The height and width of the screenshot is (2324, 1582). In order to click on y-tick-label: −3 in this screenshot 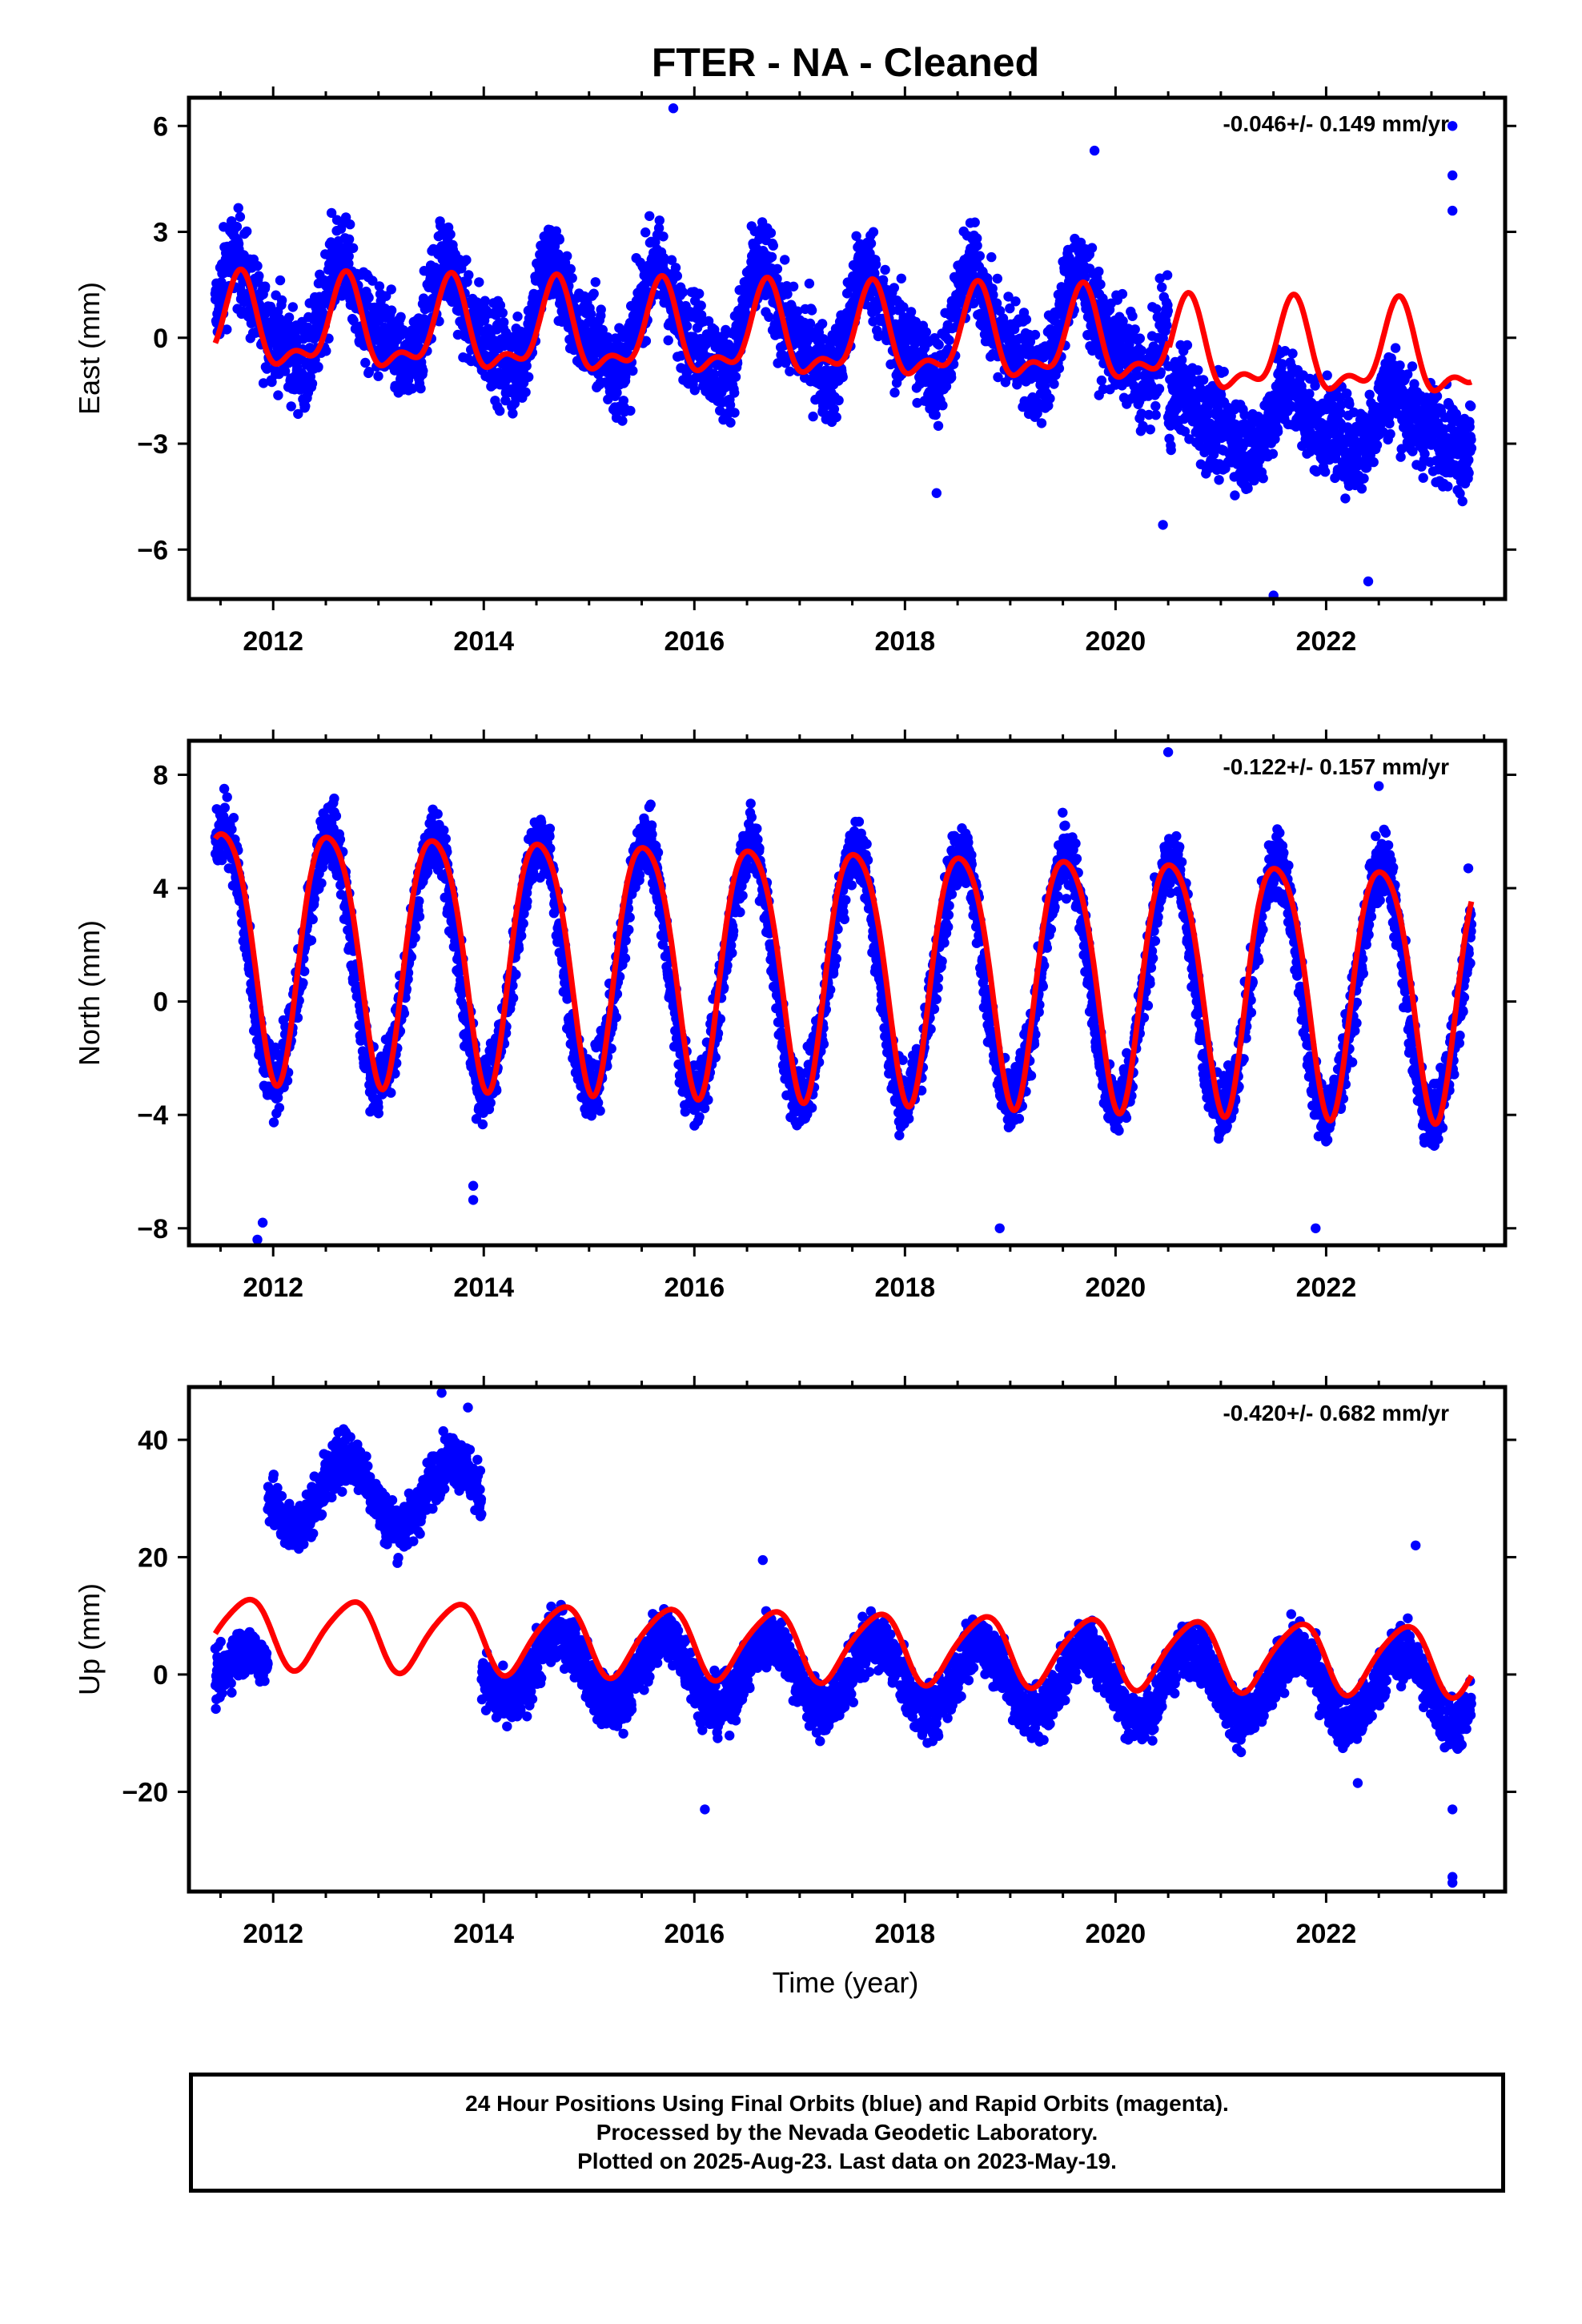, I will do `click(152, 444)`.